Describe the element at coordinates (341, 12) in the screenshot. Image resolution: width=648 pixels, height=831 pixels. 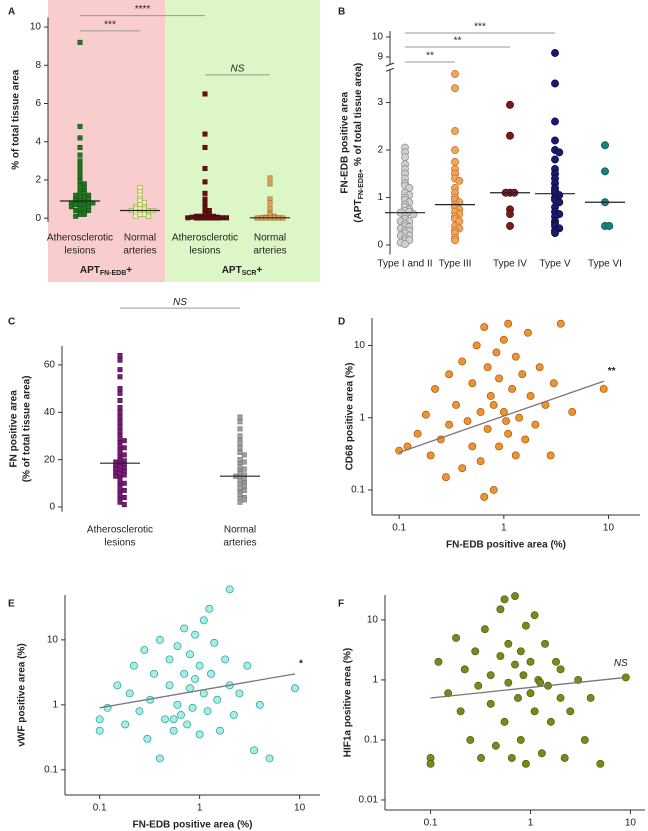
I see `panel-letter: B` at that location.